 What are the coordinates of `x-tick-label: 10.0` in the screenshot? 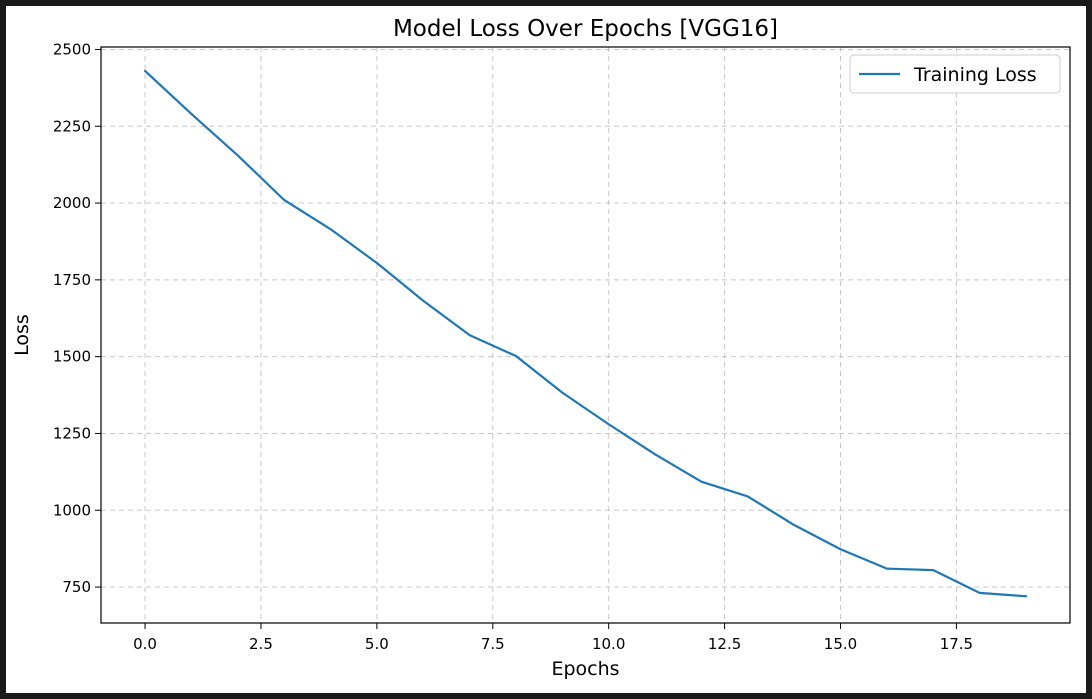 It's located at (608, 644).